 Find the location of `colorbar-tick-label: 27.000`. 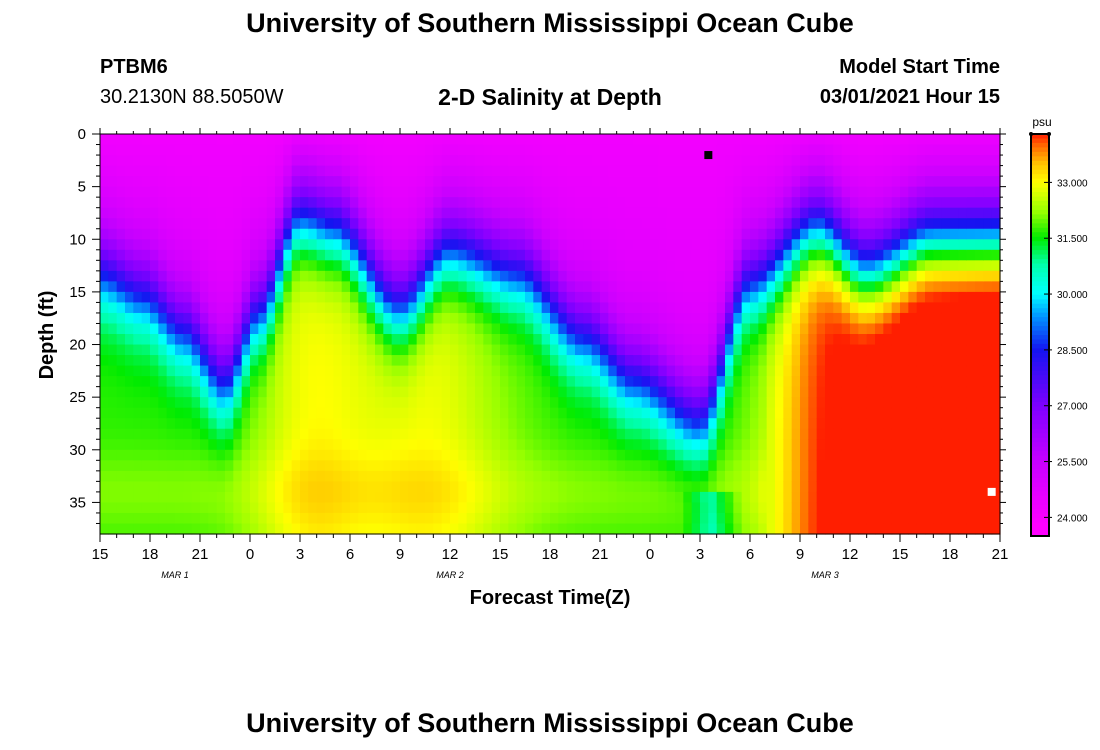

colorbar-tick-label: 27.000 is located at coordinates (1072, 407).